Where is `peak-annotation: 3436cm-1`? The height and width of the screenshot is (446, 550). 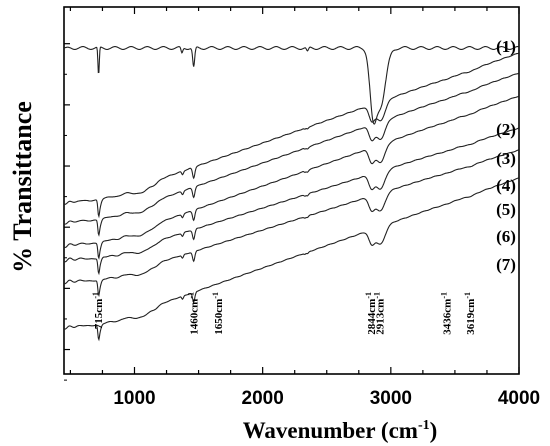 peak-annotation: 3436cm-1 is located at coordinates (447, 313).